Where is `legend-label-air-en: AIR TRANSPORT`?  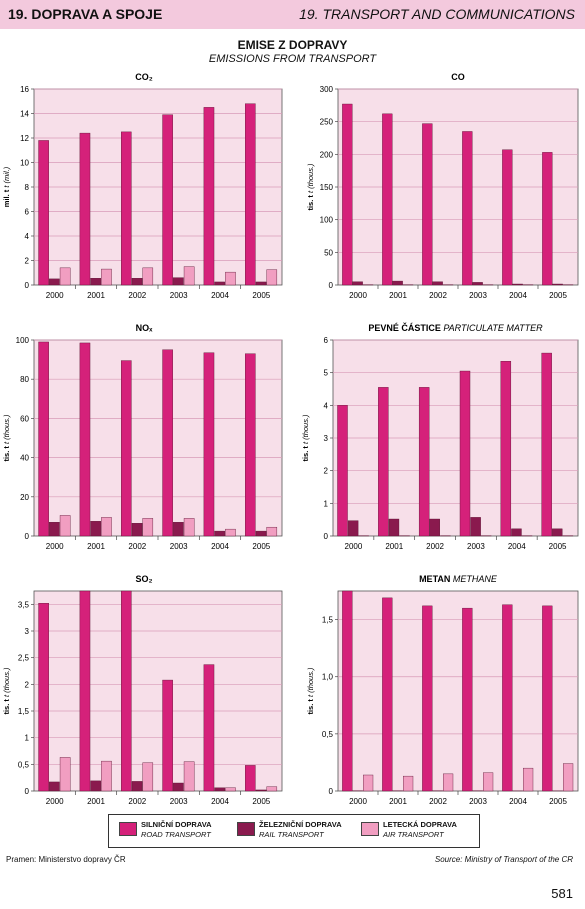
legend-label-air-en: AIR TRANSPORT is located at coordinates (413, 834).